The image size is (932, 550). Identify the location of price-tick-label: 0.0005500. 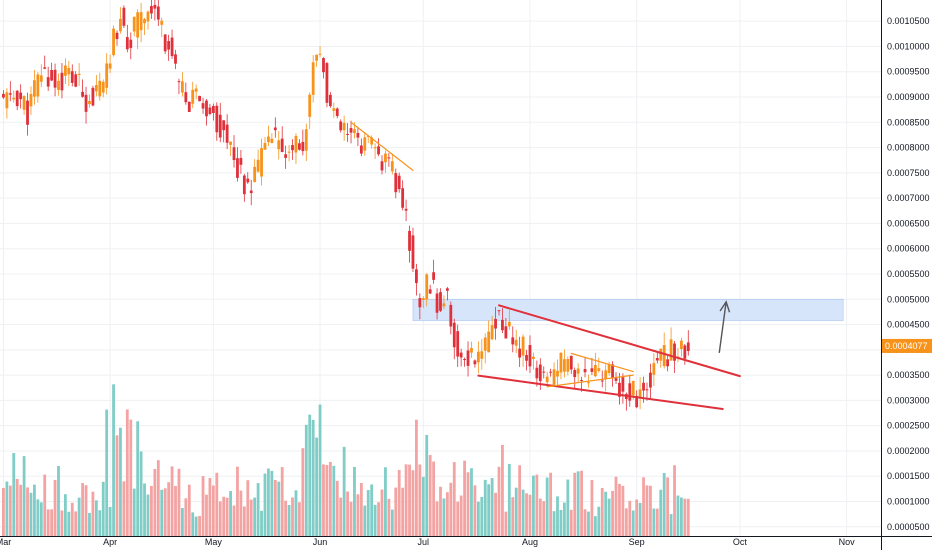
(908, 274).